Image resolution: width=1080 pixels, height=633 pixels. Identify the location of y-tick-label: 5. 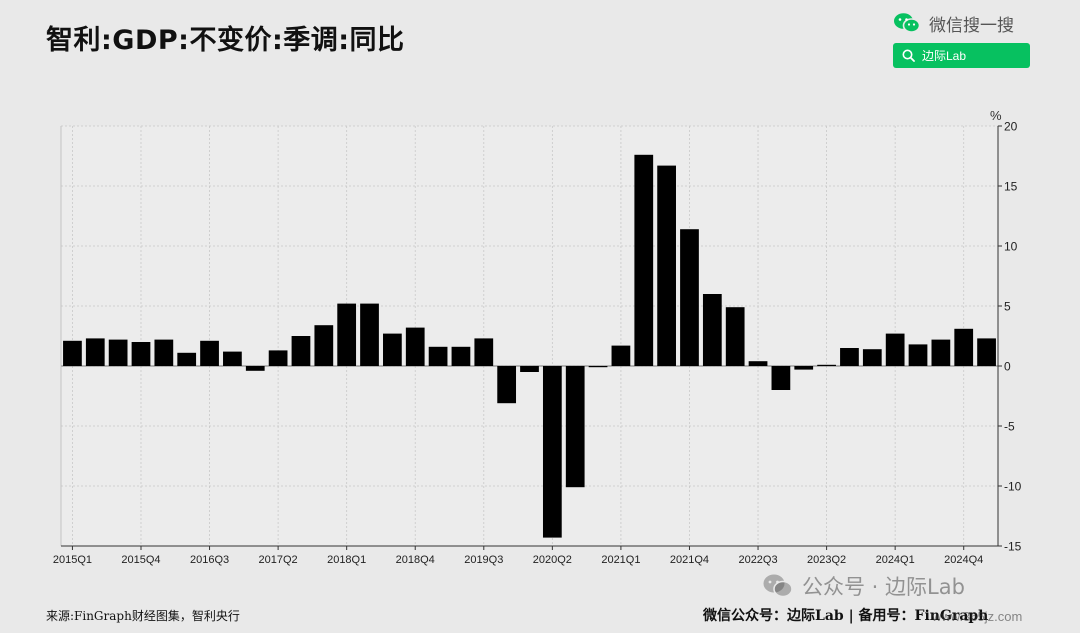
(1007, 307).